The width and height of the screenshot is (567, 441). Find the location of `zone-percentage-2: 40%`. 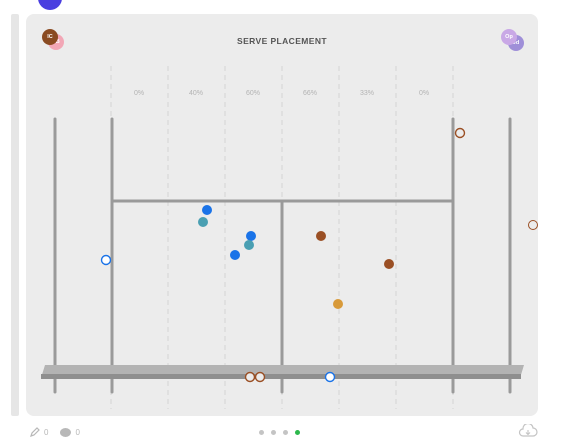

zone-percentage-2: 40% is located at coordinates (195, 93).